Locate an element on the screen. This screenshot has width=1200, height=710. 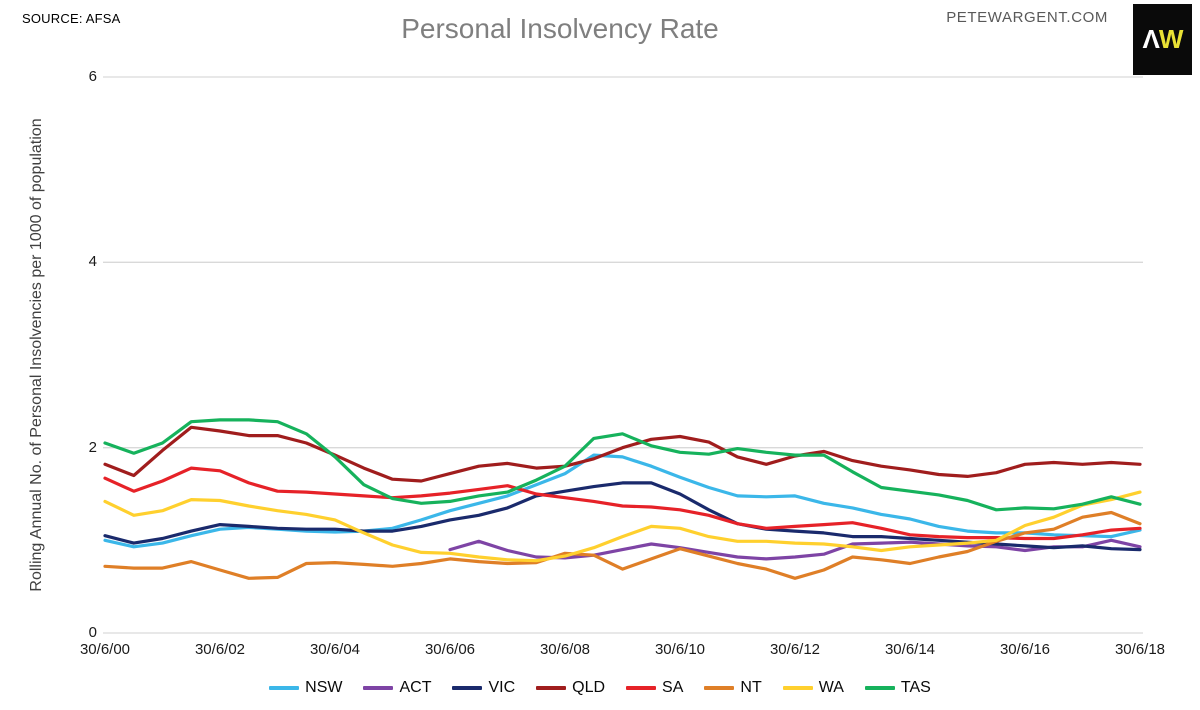
legend-label-sa: SA is located at coordinates (673, 687).